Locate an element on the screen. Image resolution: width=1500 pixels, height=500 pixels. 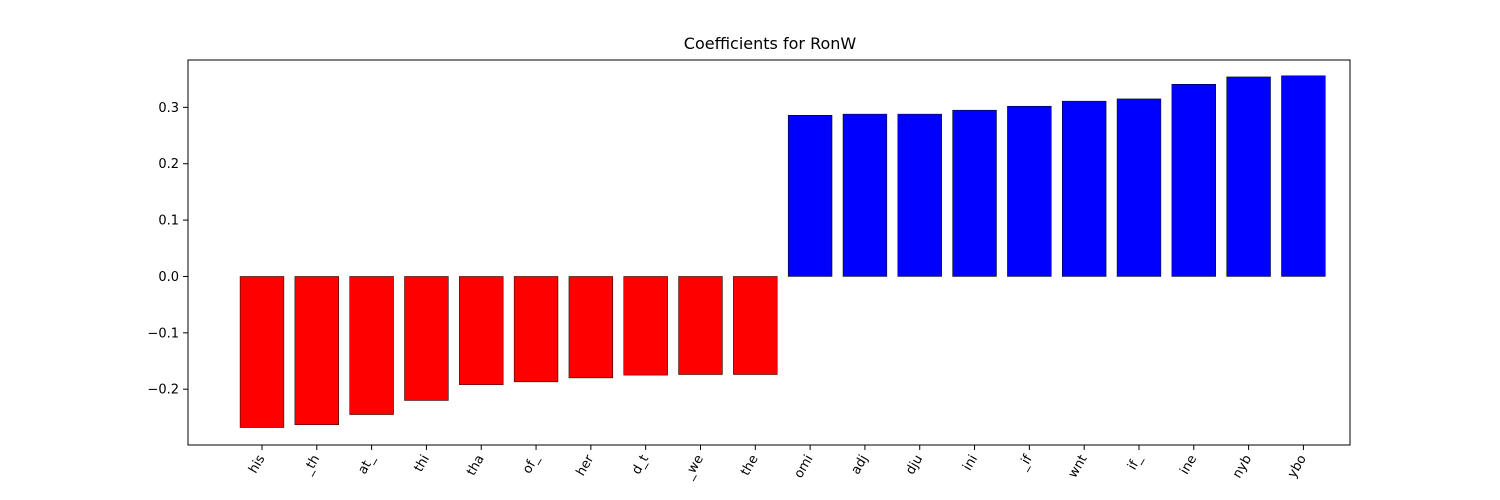
y-tick-label: 0.2 is located at coordinates (168, 164).